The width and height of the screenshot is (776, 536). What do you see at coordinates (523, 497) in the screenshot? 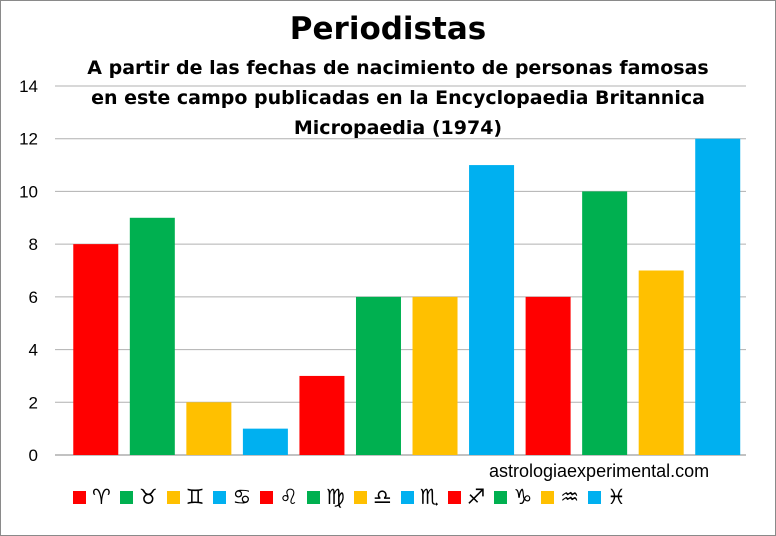
I see `zodiac-glyph-icon: ♑` at bounding box center [523, 497].